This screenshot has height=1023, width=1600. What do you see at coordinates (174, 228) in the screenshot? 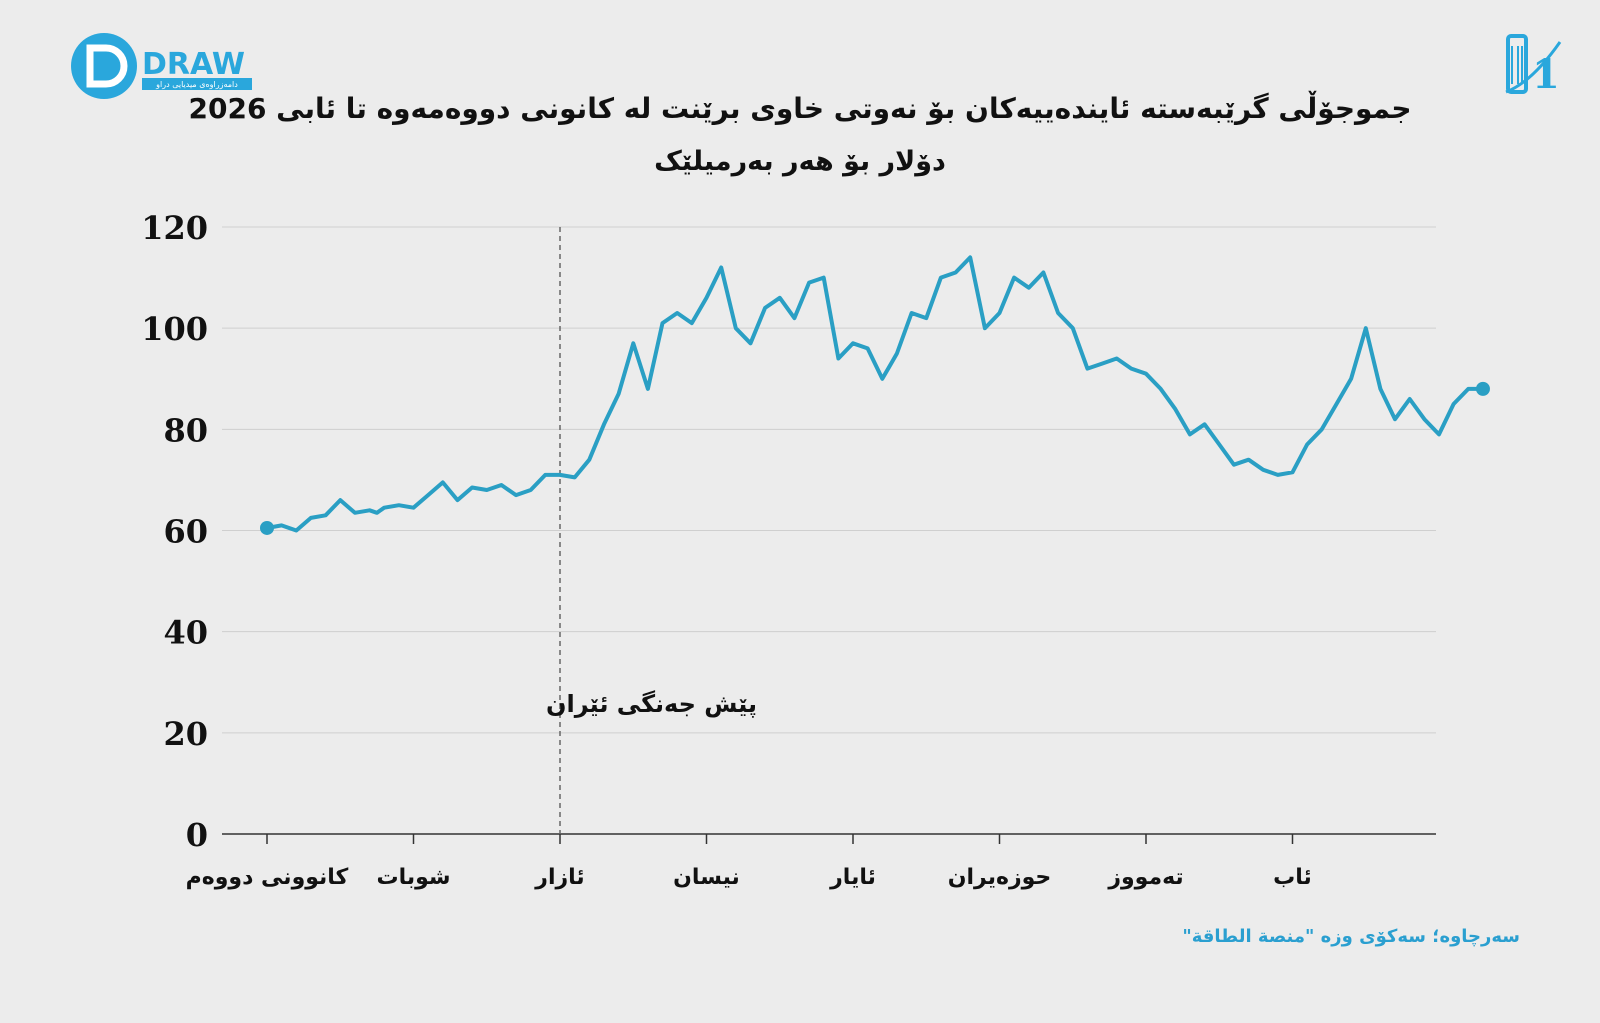
I see `y-tick-label: 120` at bounding box center [174, 228].